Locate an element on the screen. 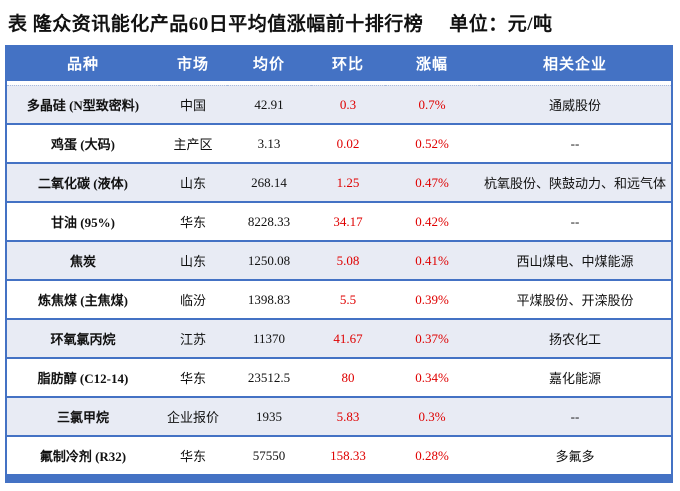  cell-chain: 5.08 is located at coordinates (348, 259).